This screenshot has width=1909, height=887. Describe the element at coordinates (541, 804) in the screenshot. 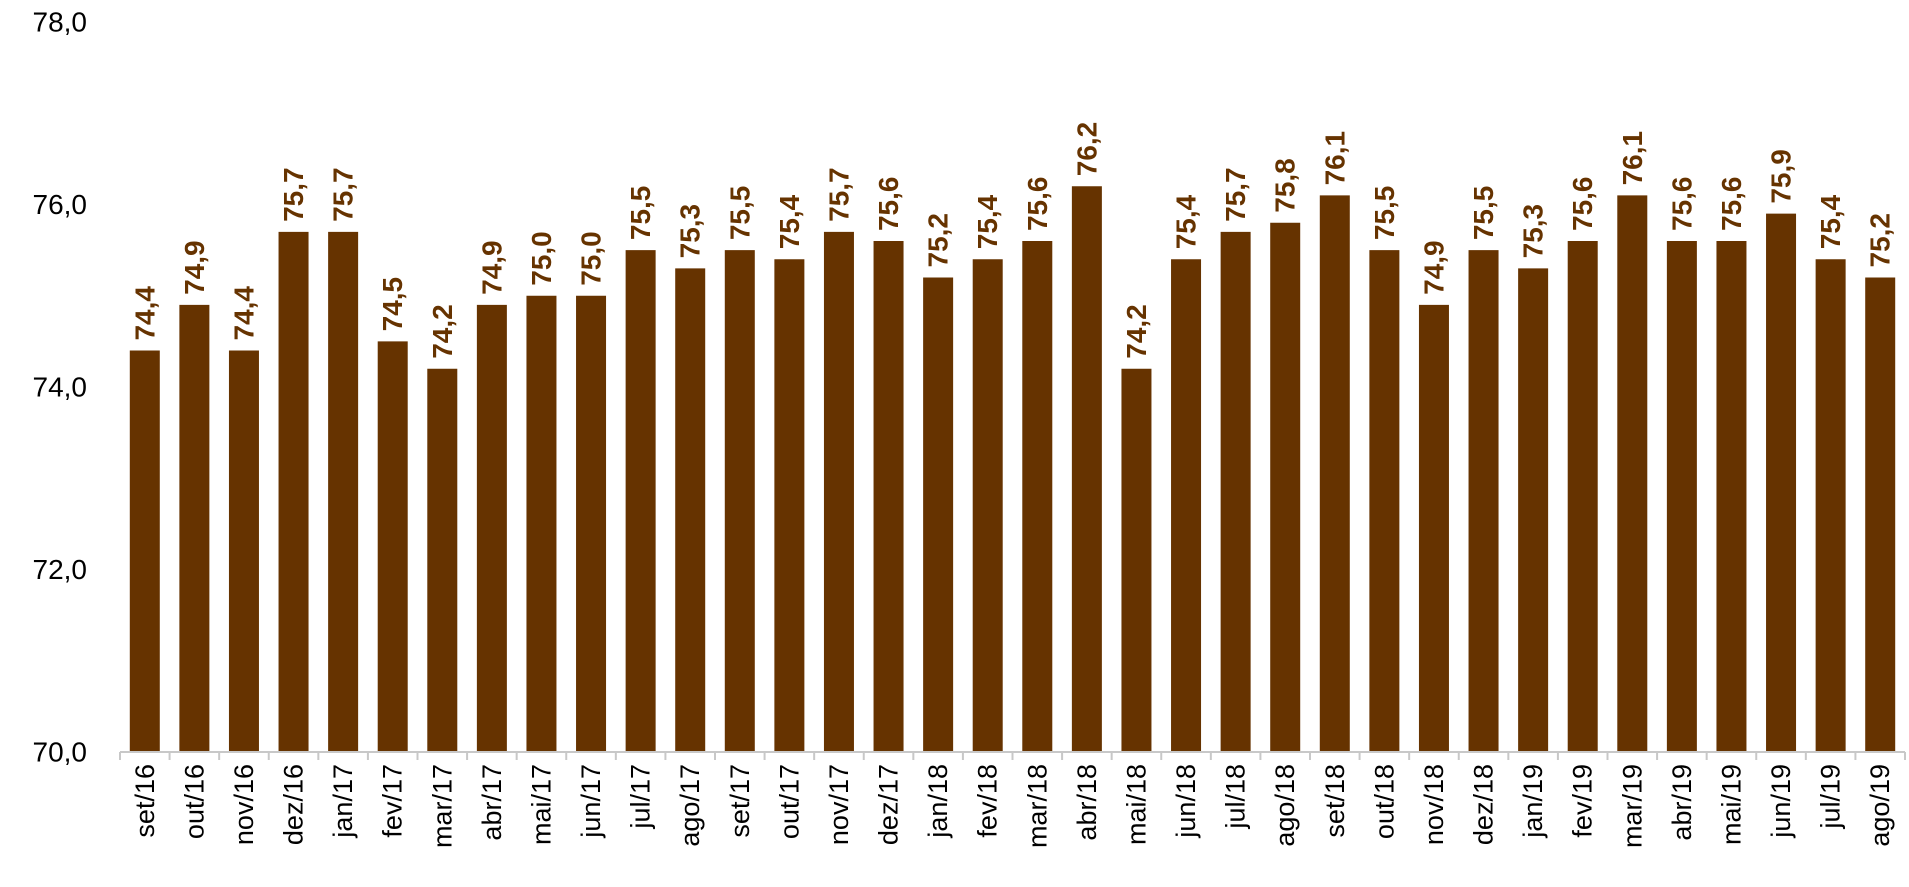

I see `x-tick-label: mai/17` at that location.